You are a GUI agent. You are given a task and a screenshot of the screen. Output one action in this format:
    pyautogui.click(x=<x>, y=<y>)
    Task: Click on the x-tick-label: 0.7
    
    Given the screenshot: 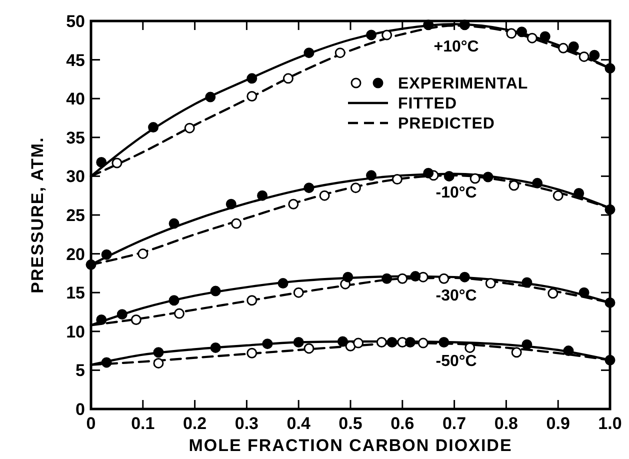 What is the action you would take?
    pyautogui.click(x=454, y=423)
    